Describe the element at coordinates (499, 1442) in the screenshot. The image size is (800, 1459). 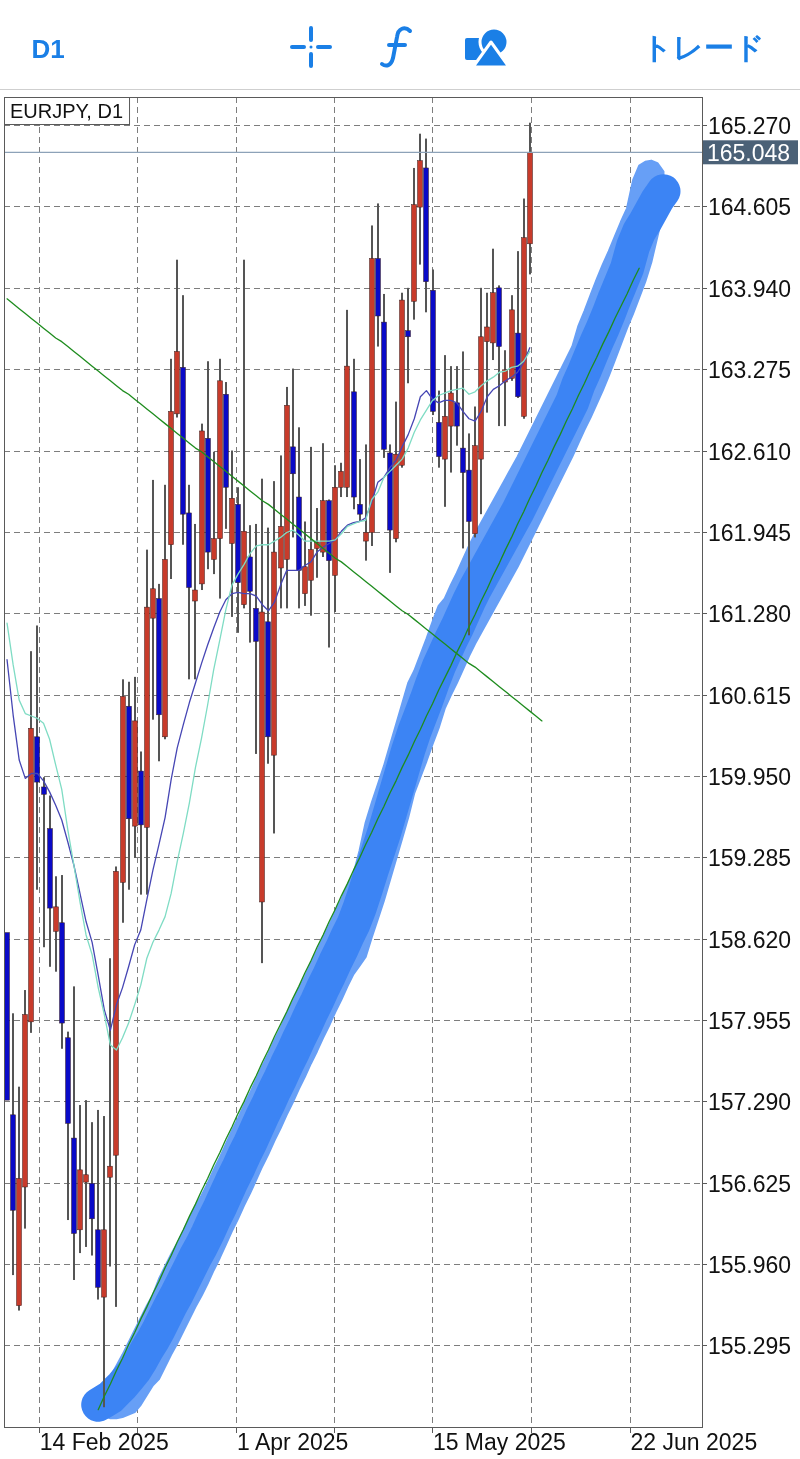
I see `x-tick-label: 15 May 2025` at that location.